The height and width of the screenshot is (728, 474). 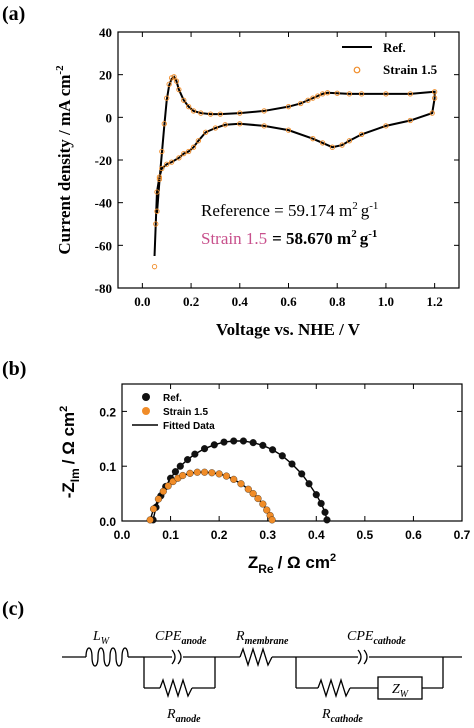 I want to click on panel-a-y-axis-label-group: Current density / mA cm-2, so click(x=64, y=160).